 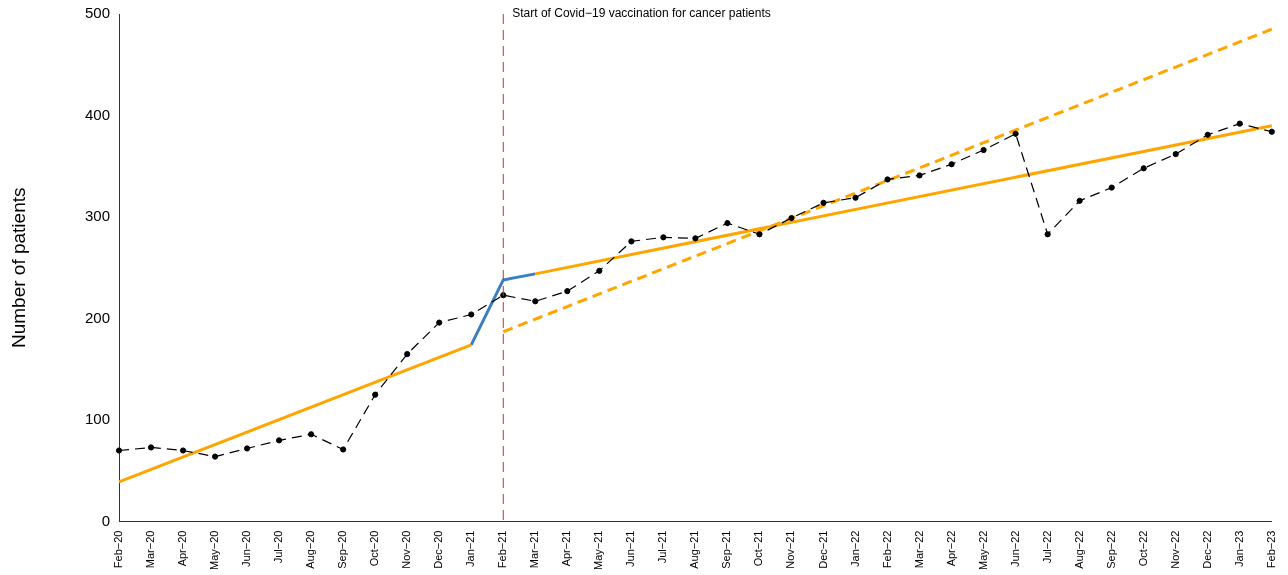 What do you see at coordinates (18, 268) in the screenshot?
I see `y-axis-title: Number of patients` at bounding box center [18, 268].